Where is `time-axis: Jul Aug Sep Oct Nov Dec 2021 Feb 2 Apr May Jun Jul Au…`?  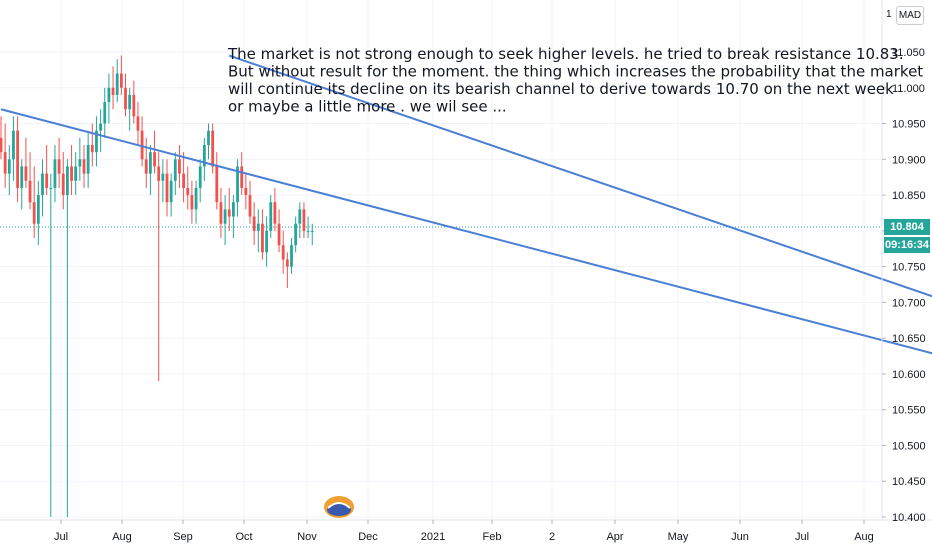
time-axis: Jul Aug Sep Oct Nov Dec 2021 Feb 2 Apr May Jun Jul Au… is located at coordinates (464, 531).